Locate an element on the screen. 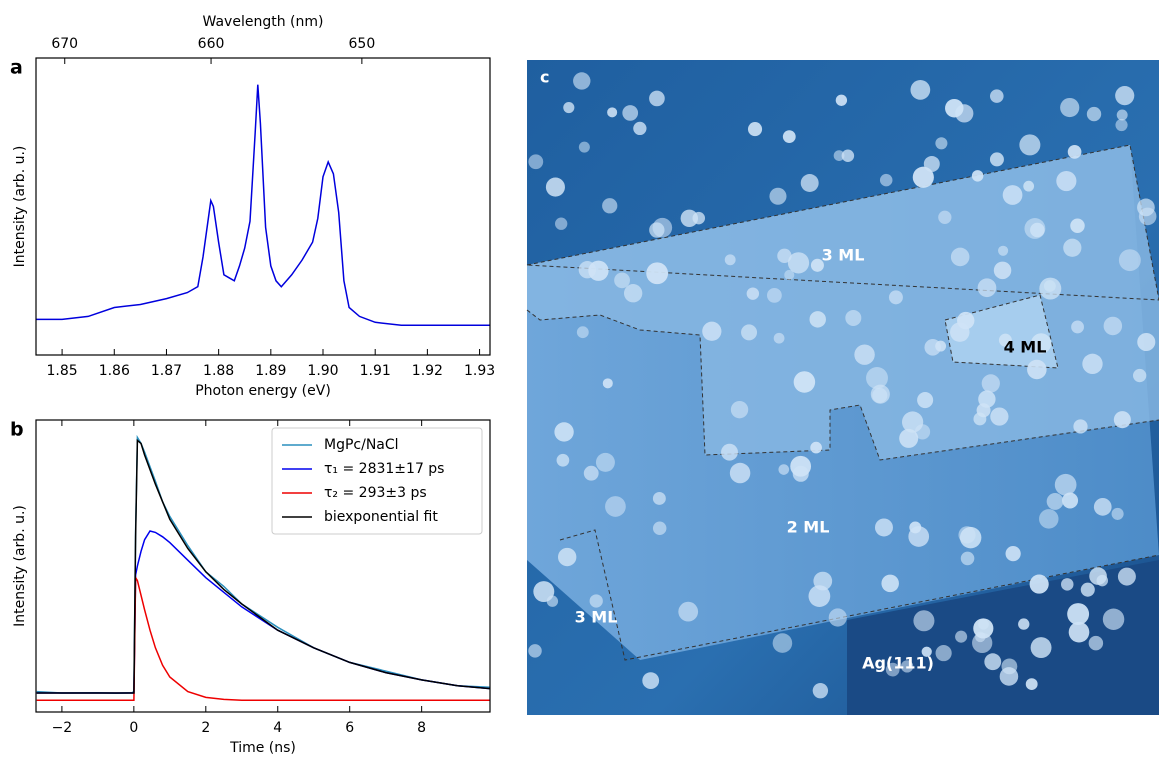  x-tick-label: 6 is located at coordinates (349, 728).